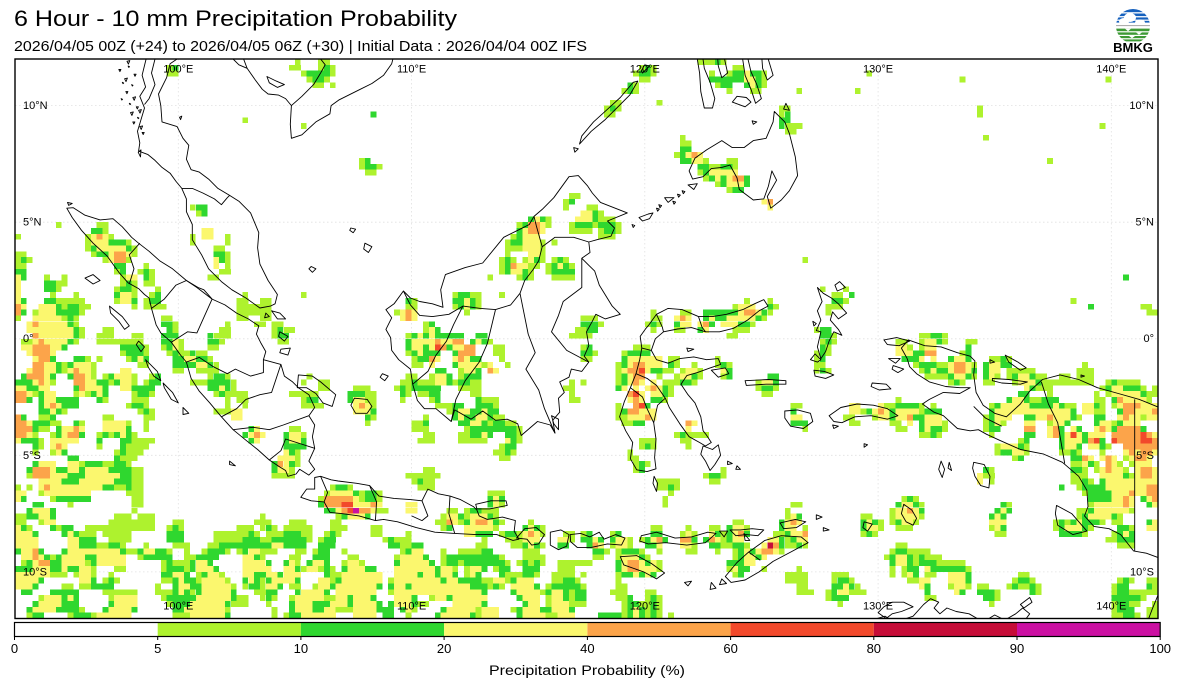 This screenshot has width=1180, height=693. What do you see at coordinates (235, 18) in the screenshot?
I see `svg-text:6 Hour - 10 mm Precipitation P: 6 Hour - 10 mm Precipitation Probability` at bounding box center [235, 18].